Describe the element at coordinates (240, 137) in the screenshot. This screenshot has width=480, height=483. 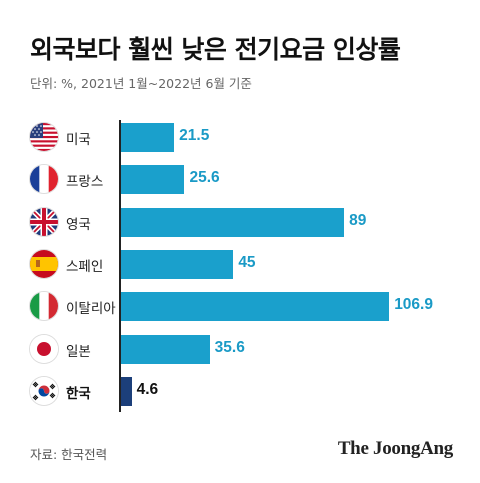
I see `chart-row: 미국 21.5` at that location.